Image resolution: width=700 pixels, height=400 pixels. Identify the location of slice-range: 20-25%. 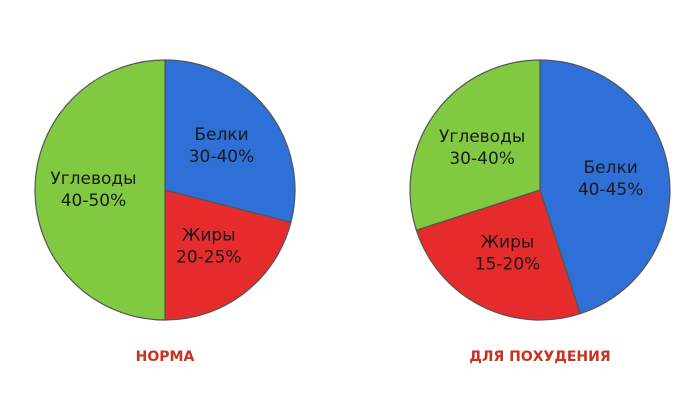
(209, 257).